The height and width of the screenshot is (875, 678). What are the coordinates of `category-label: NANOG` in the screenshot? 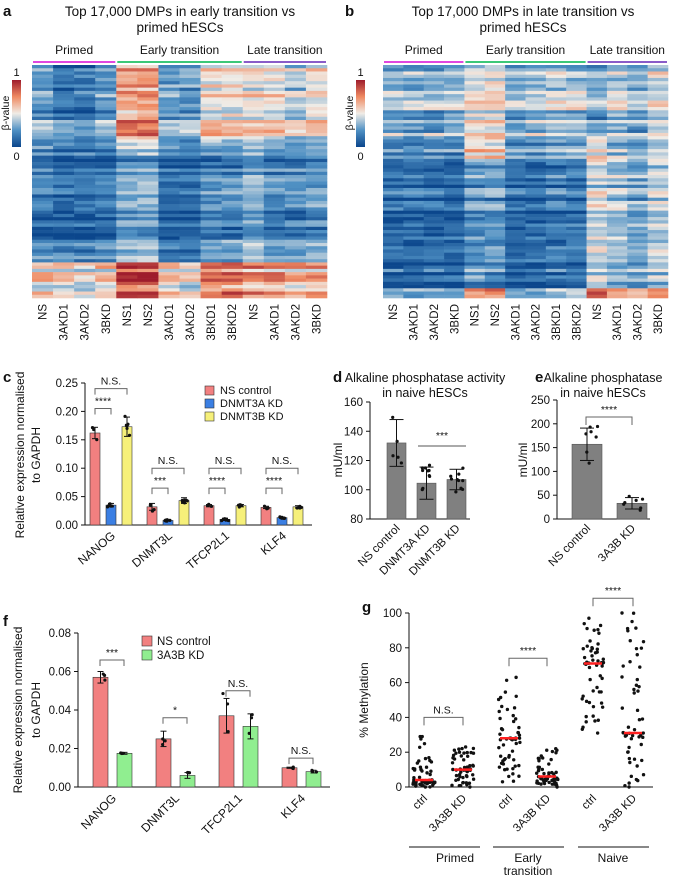 It's located at (96, 548).